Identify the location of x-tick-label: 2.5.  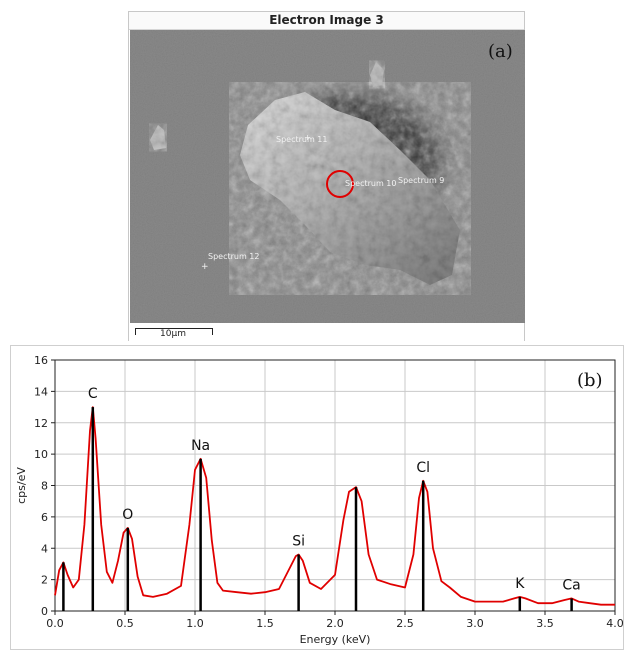
(405, 623).